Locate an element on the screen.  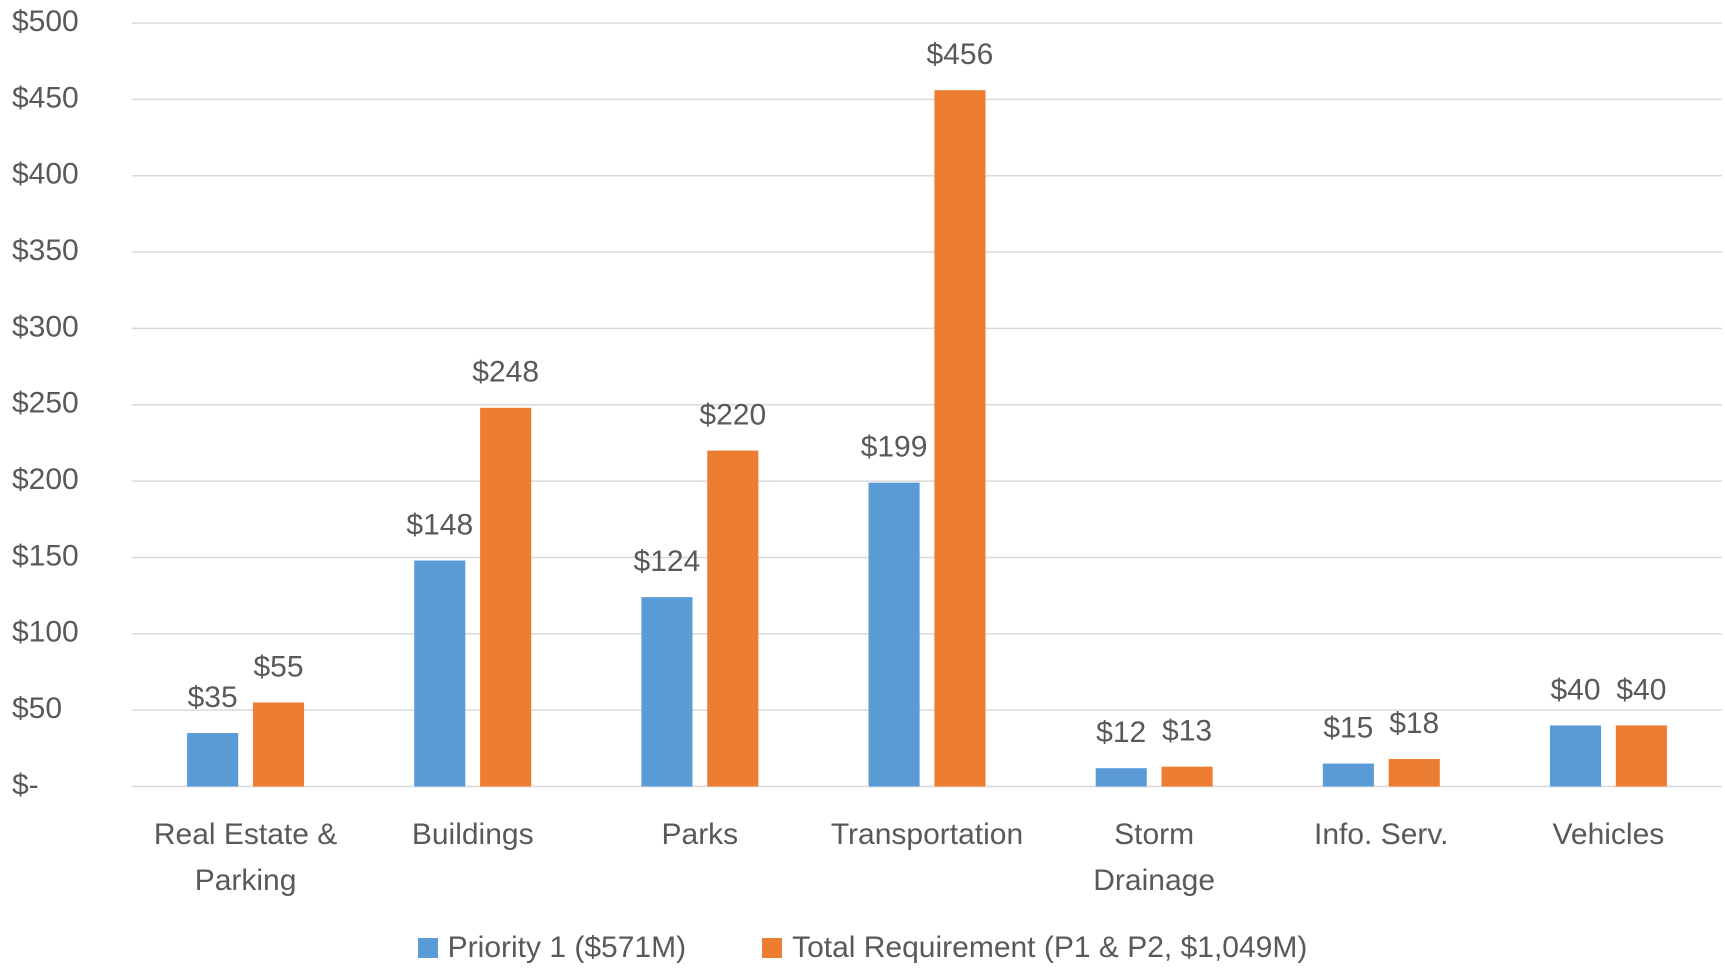
data-label: $12 is located at coordinates (1121, 732).